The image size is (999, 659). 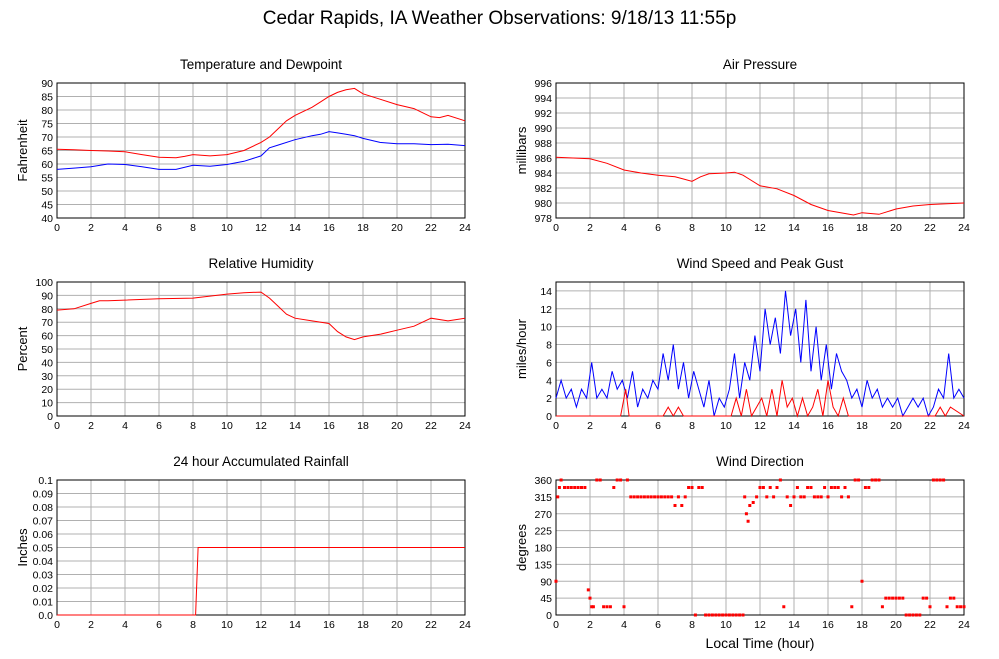 I want to click on y-tick-label: 994, so click(x=543, y=99).